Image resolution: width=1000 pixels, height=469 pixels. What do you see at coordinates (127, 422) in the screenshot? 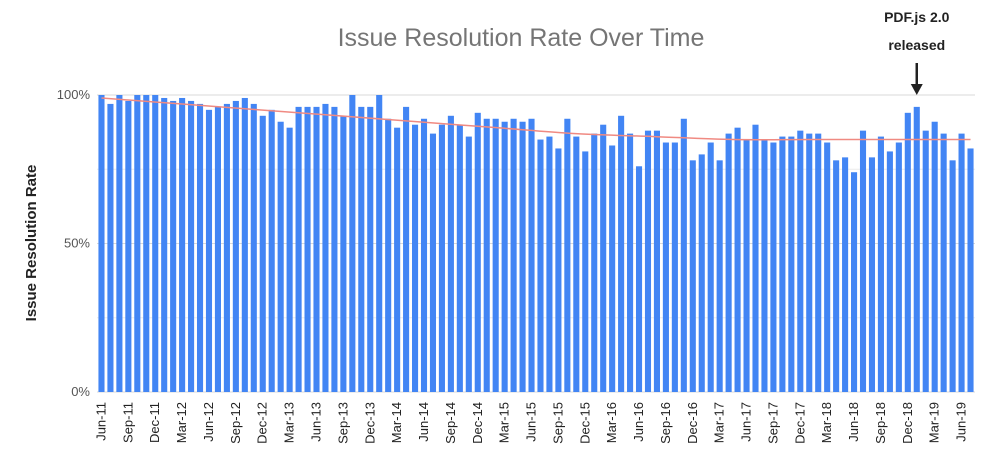
I see `x-tick-label: Sep-11` at bounding box center [127, 422].